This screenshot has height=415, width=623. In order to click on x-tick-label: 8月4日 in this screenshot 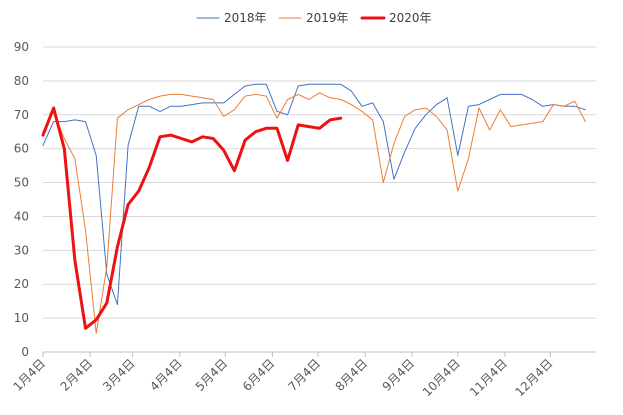, I will do `click(352, 375)`.